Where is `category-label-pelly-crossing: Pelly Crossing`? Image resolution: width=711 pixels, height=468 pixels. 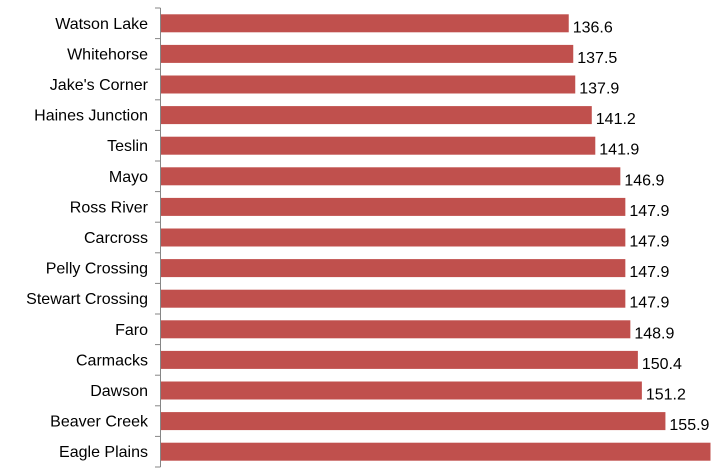 category-label-pelly-crossing: Pelly Crossing is located at coordinates (97, 269).